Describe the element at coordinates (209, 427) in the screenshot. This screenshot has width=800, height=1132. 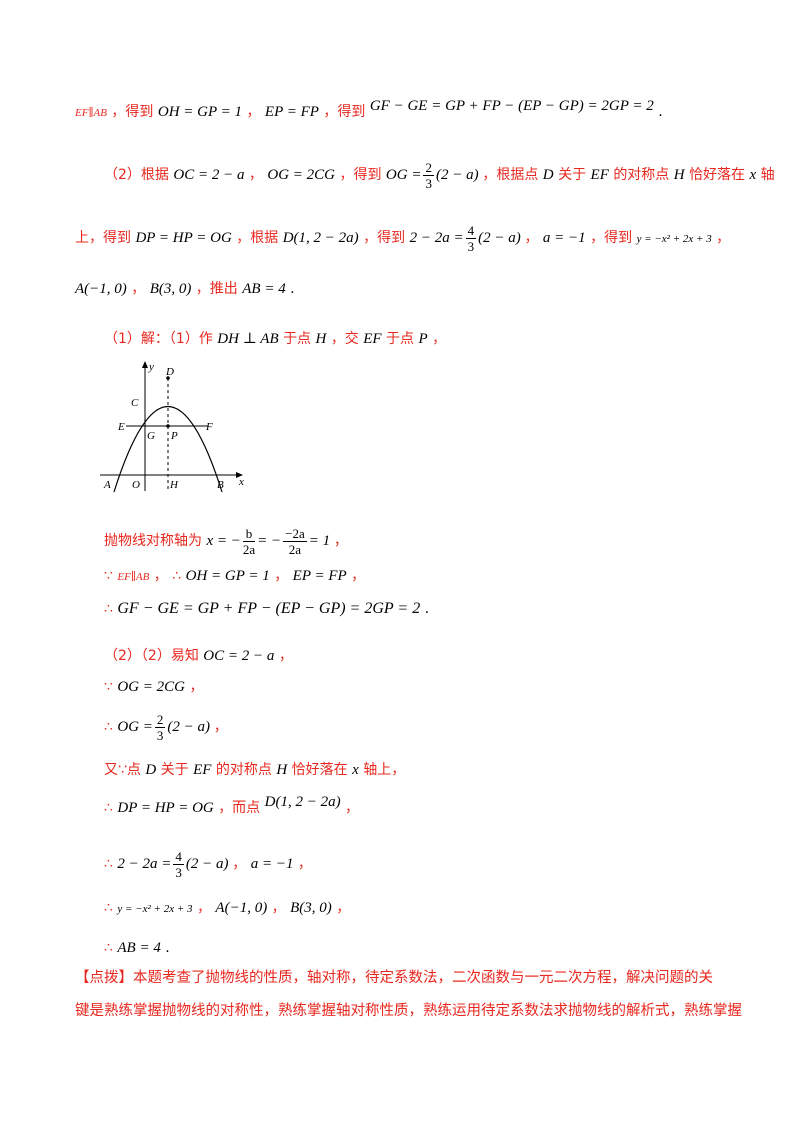
I see `label-f: F` at that location.